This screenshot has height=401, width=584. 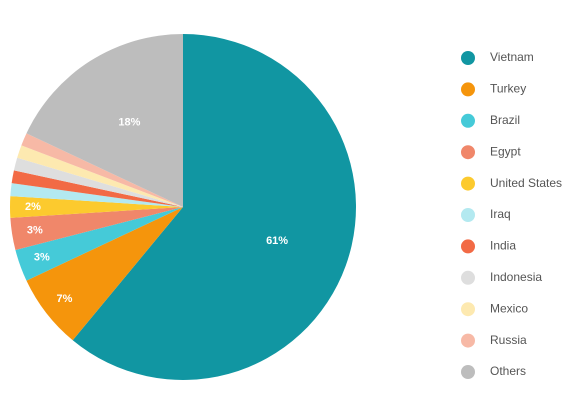 I want to click on legend-label: Iraq, so click(x=500, y=214).